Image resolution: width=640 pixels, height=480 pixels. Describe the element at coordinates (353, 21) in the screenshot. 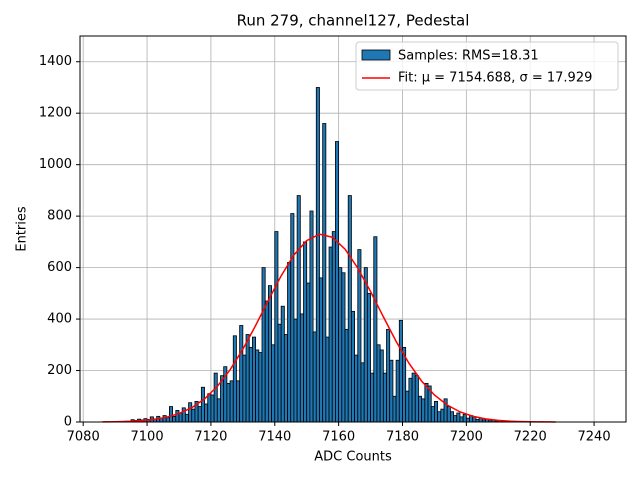

I see `chart-title: Run 279, channel127, Pedestal` at that location.